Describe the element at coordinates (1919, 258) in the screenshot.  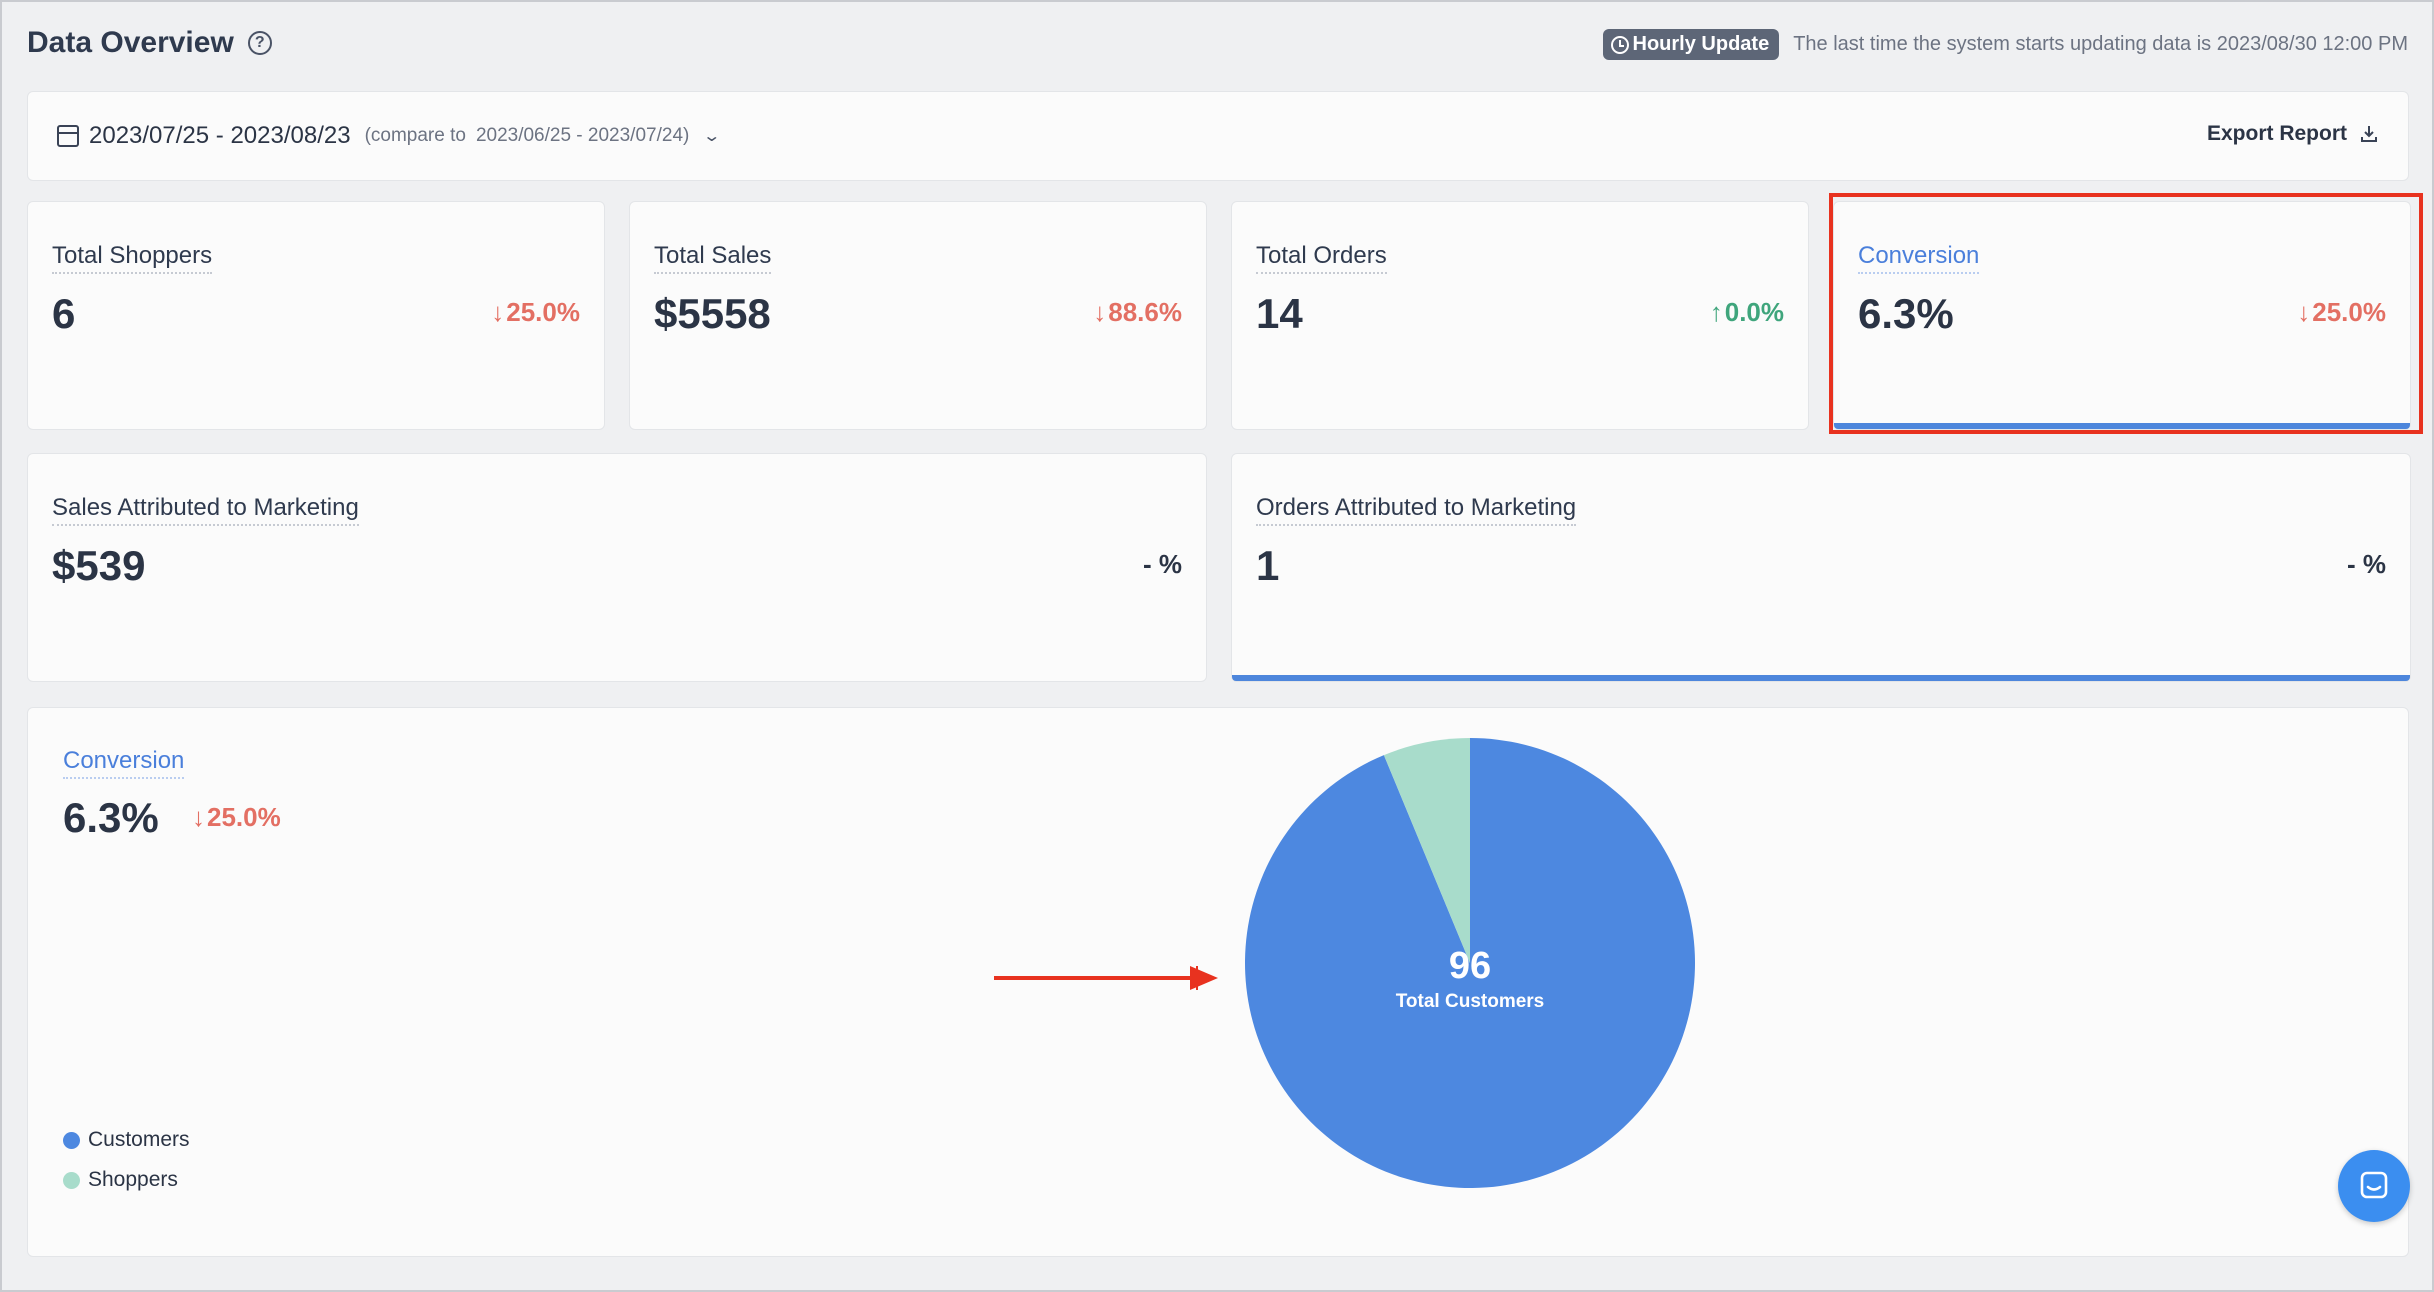
I see `metric-label: Conversion` at that location.